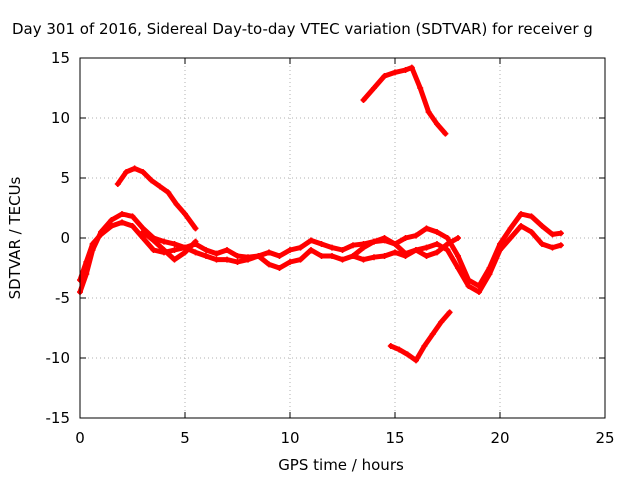  What do you see at coordinates (62, 298) in the screenshot?
I see `y-tick-label: -5` at bounding box center [62, 298].